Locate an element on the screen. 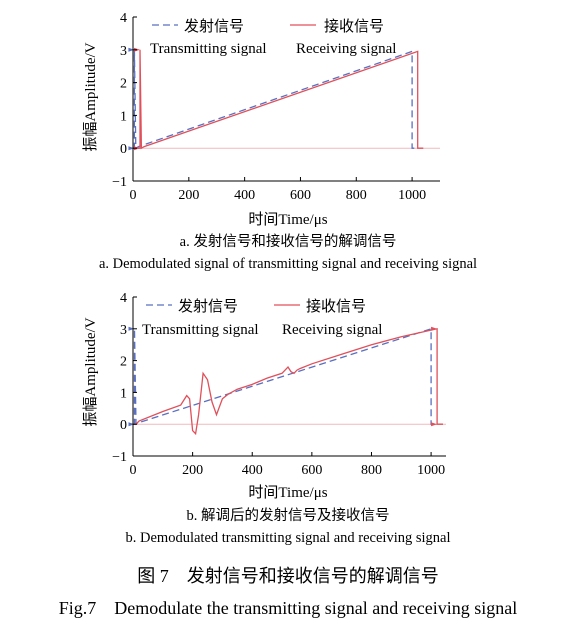 The image size is (573, 631). chart-b-series-transmit-line is located at coordinates (285, 376).